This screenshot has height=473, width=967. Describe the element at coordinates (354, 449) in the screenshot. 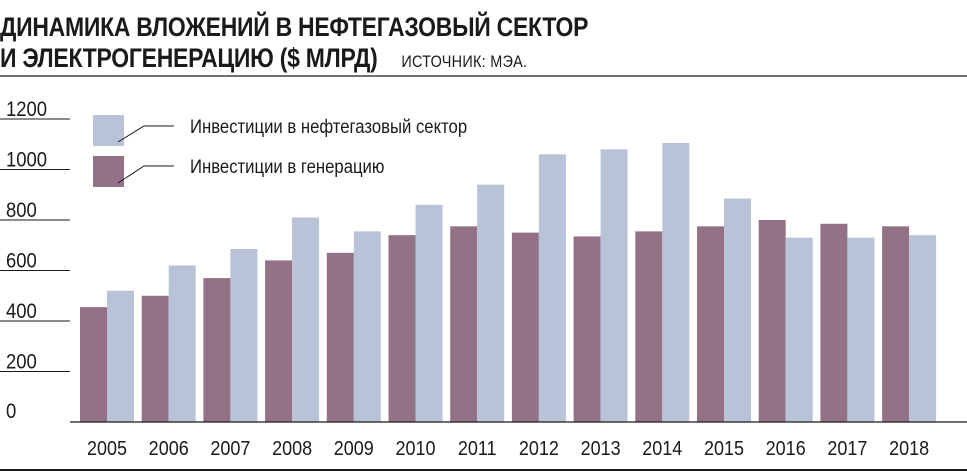

I see `x-tick-label-2009: 2009` at that location.